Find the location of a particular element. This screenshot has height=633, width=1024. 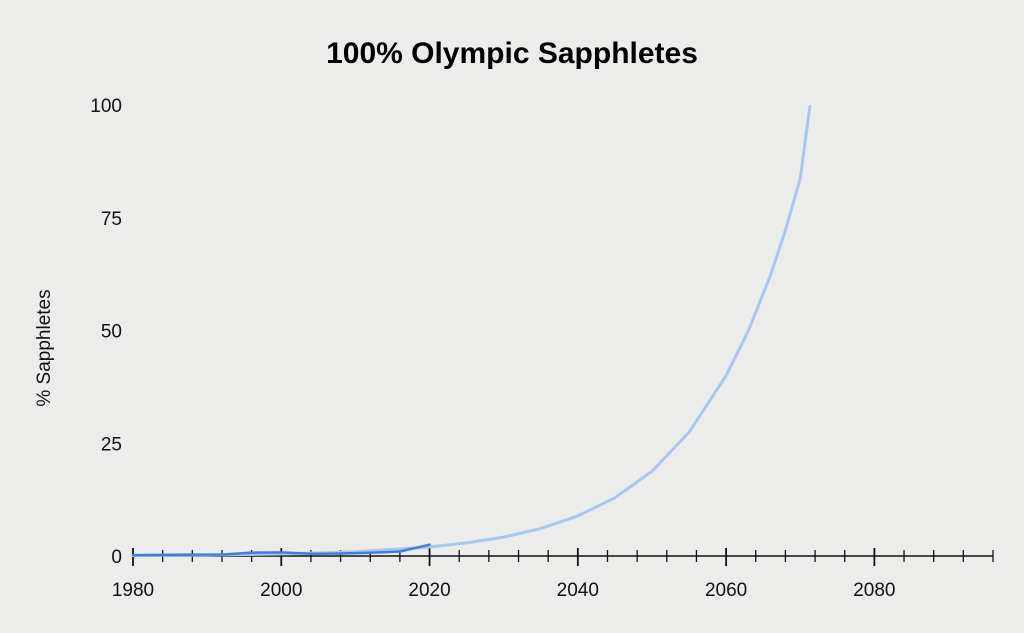

y-tick-label: 50 is located at coordinates (111, 332).